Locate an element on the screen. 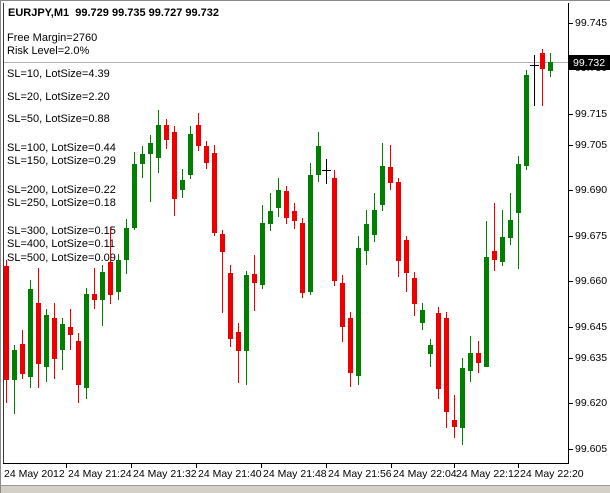 This screenshot has width=610, height=493. comment-line: SL=10, LotSize=4.39 is located at coordinates (58, 74).